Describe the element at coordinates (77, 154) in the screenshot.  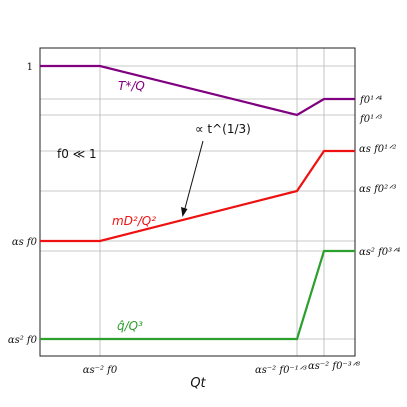
I see `regime-annotation: f0 ≪ 1` at that location.